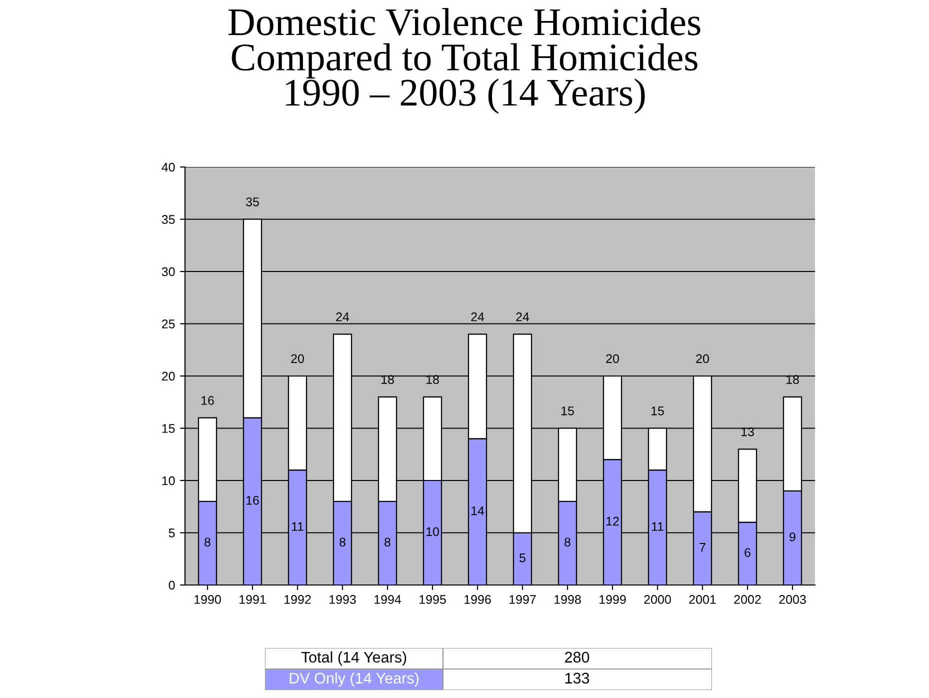 This screenshot has height=698, width=929. Describe the element at coordinates (353, 658) in the screenshot. I see `text: Total (14 Years)` at that location.